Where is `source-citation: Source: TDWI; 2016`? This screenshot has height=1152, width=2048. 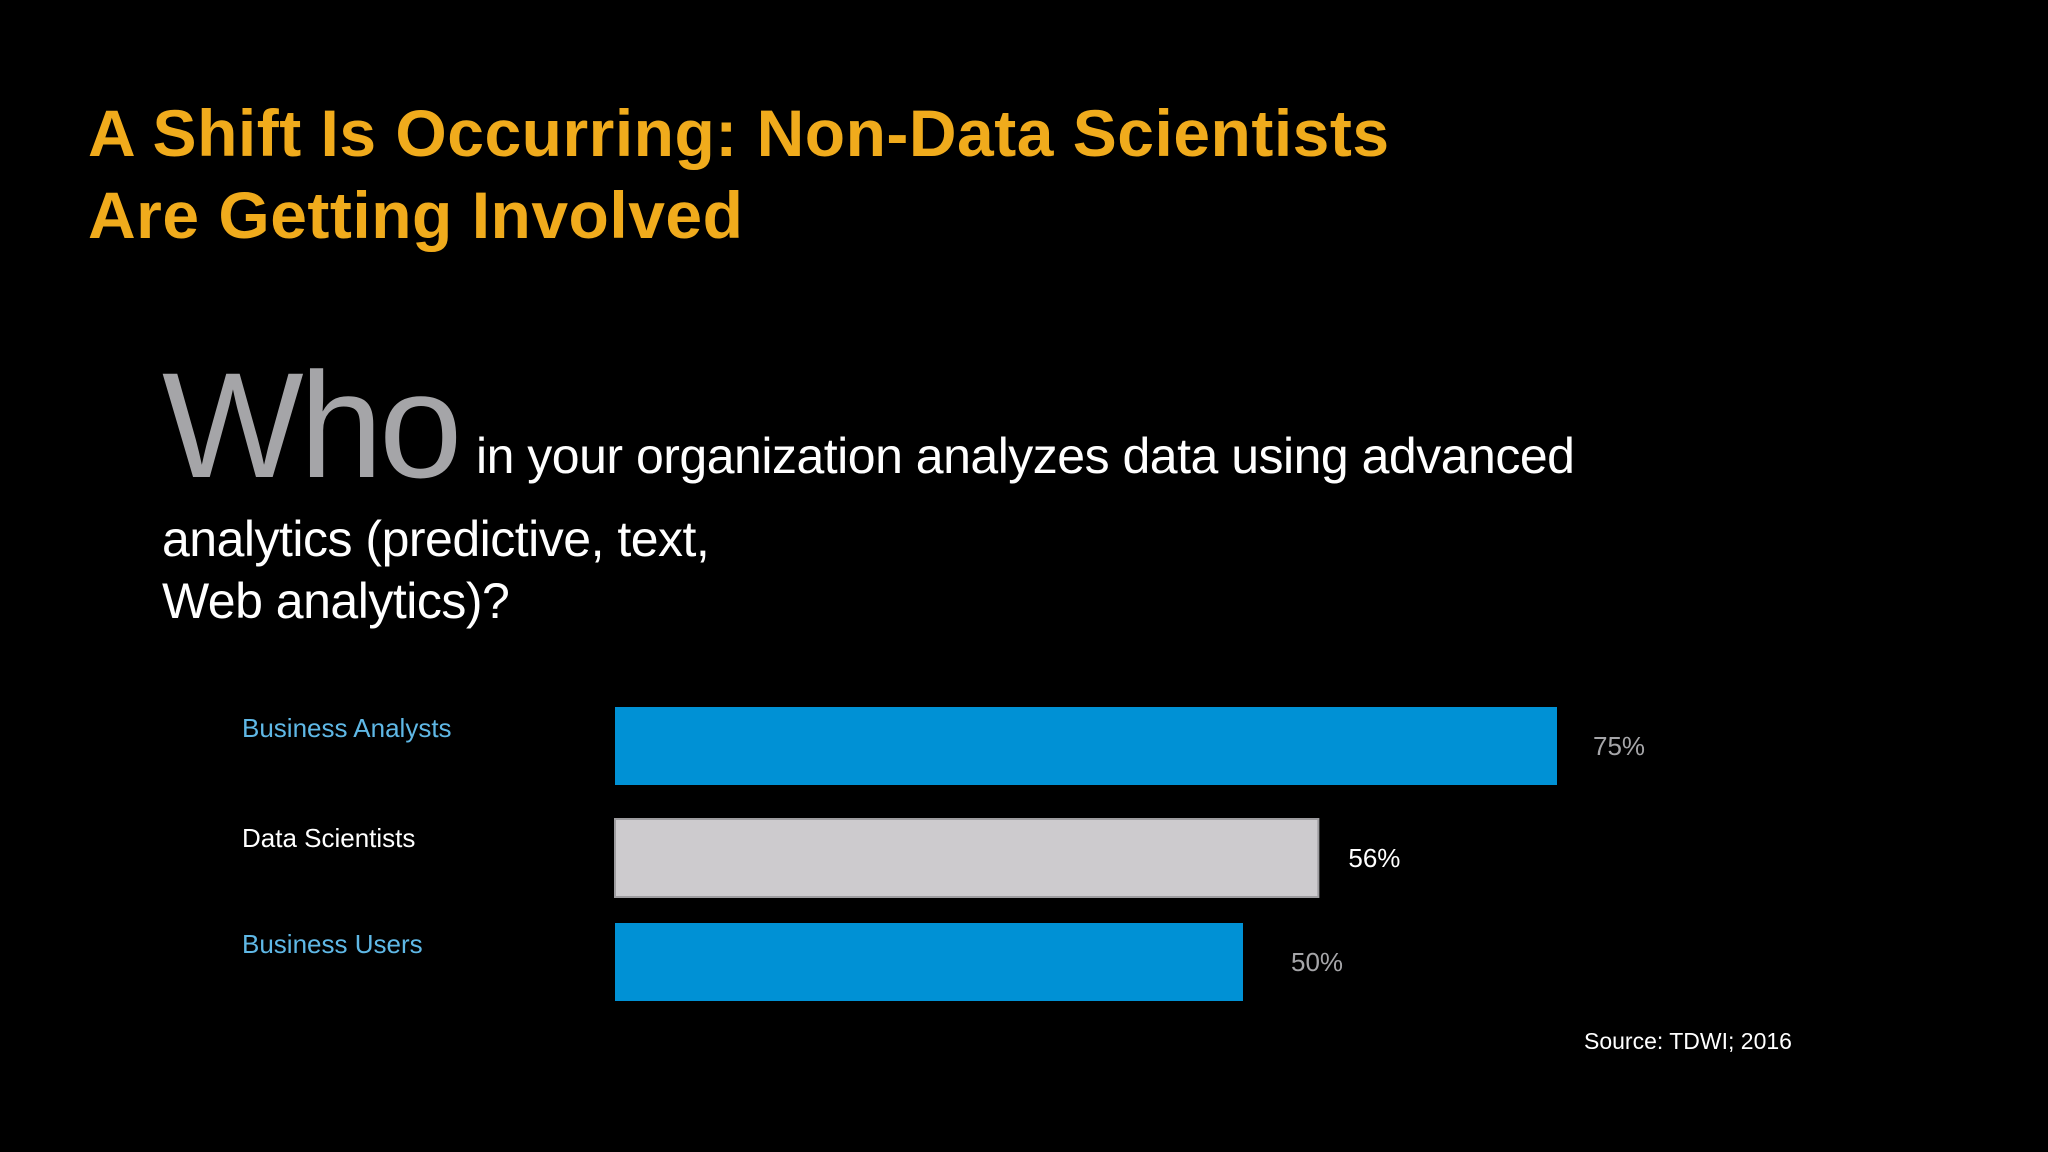
source-citation: Source: TDWI; 2016 is located at coordinates (1688, 1041).